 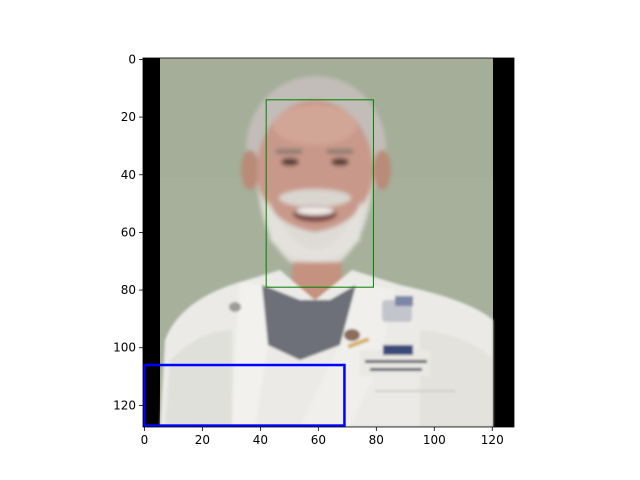 I want to click on y-axis: 0 20 40 60 80 100 120, so click(x=128, y=232).